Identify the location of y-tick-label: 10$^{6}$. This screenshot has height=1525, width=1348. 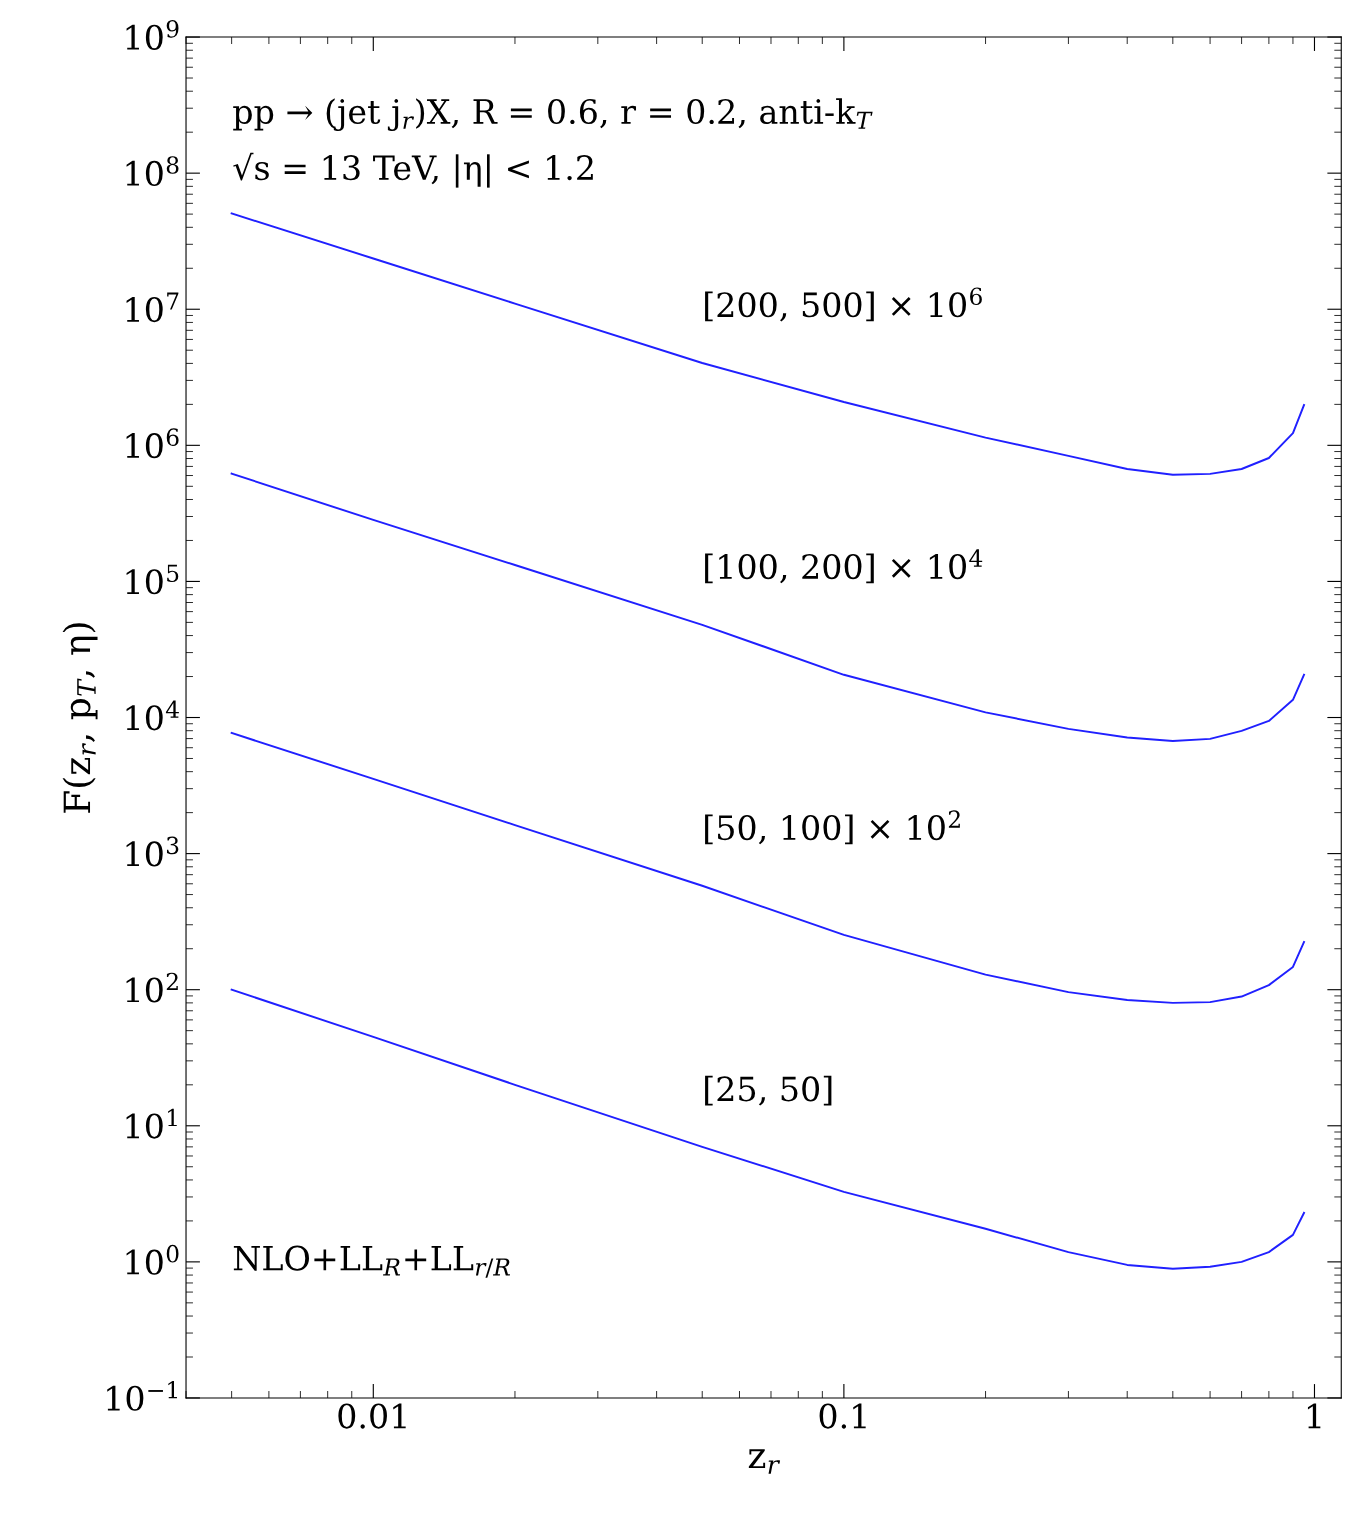
(152, 443).